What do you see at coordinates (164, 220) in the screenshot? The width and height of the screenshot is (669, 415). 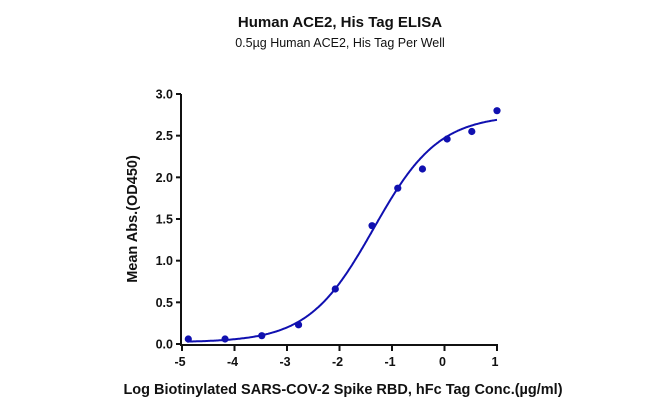 I see `y-tick-label: 1.5` at bounding box center [164, 220].